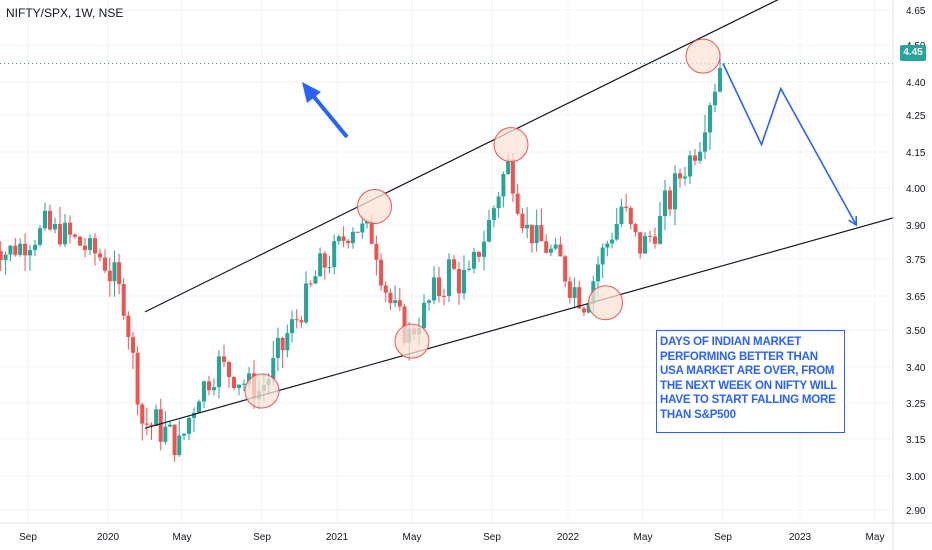 Image resolution: width=932 pixels, height=550 pixels. What do you see at coordinates (916, 83) in the screenshot?
I see `y-tick-label: 4.40` at bounding box center [916, 83].